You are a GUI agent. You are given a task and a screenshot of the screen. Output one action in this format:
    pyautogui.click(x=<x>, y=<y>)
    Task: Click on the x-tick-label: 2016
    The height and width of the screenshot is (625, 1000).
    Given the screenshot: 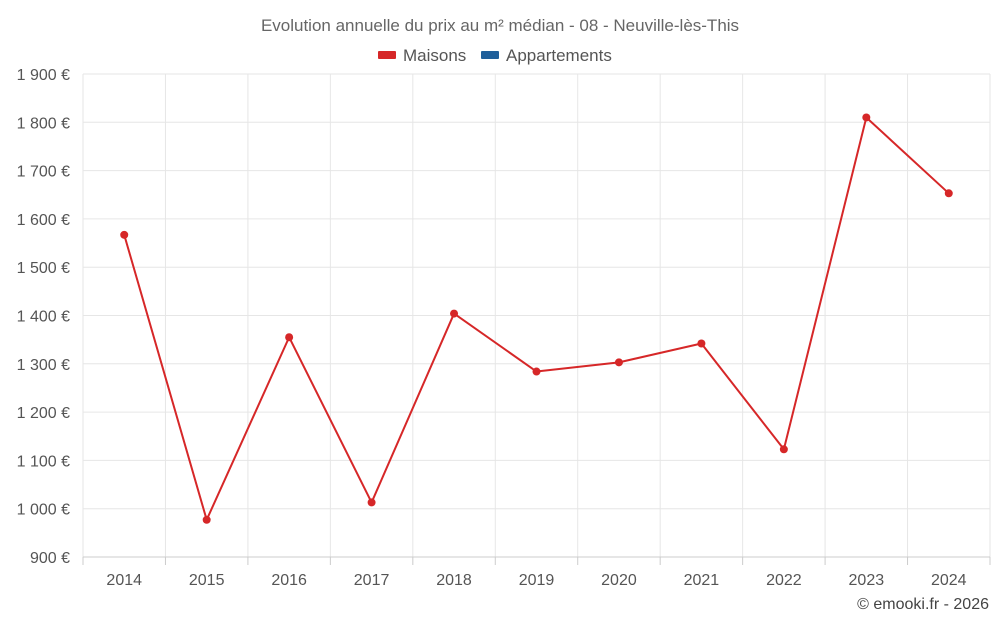 What is the action you would take?
    pyautogui.click(x=289, y=580)
    